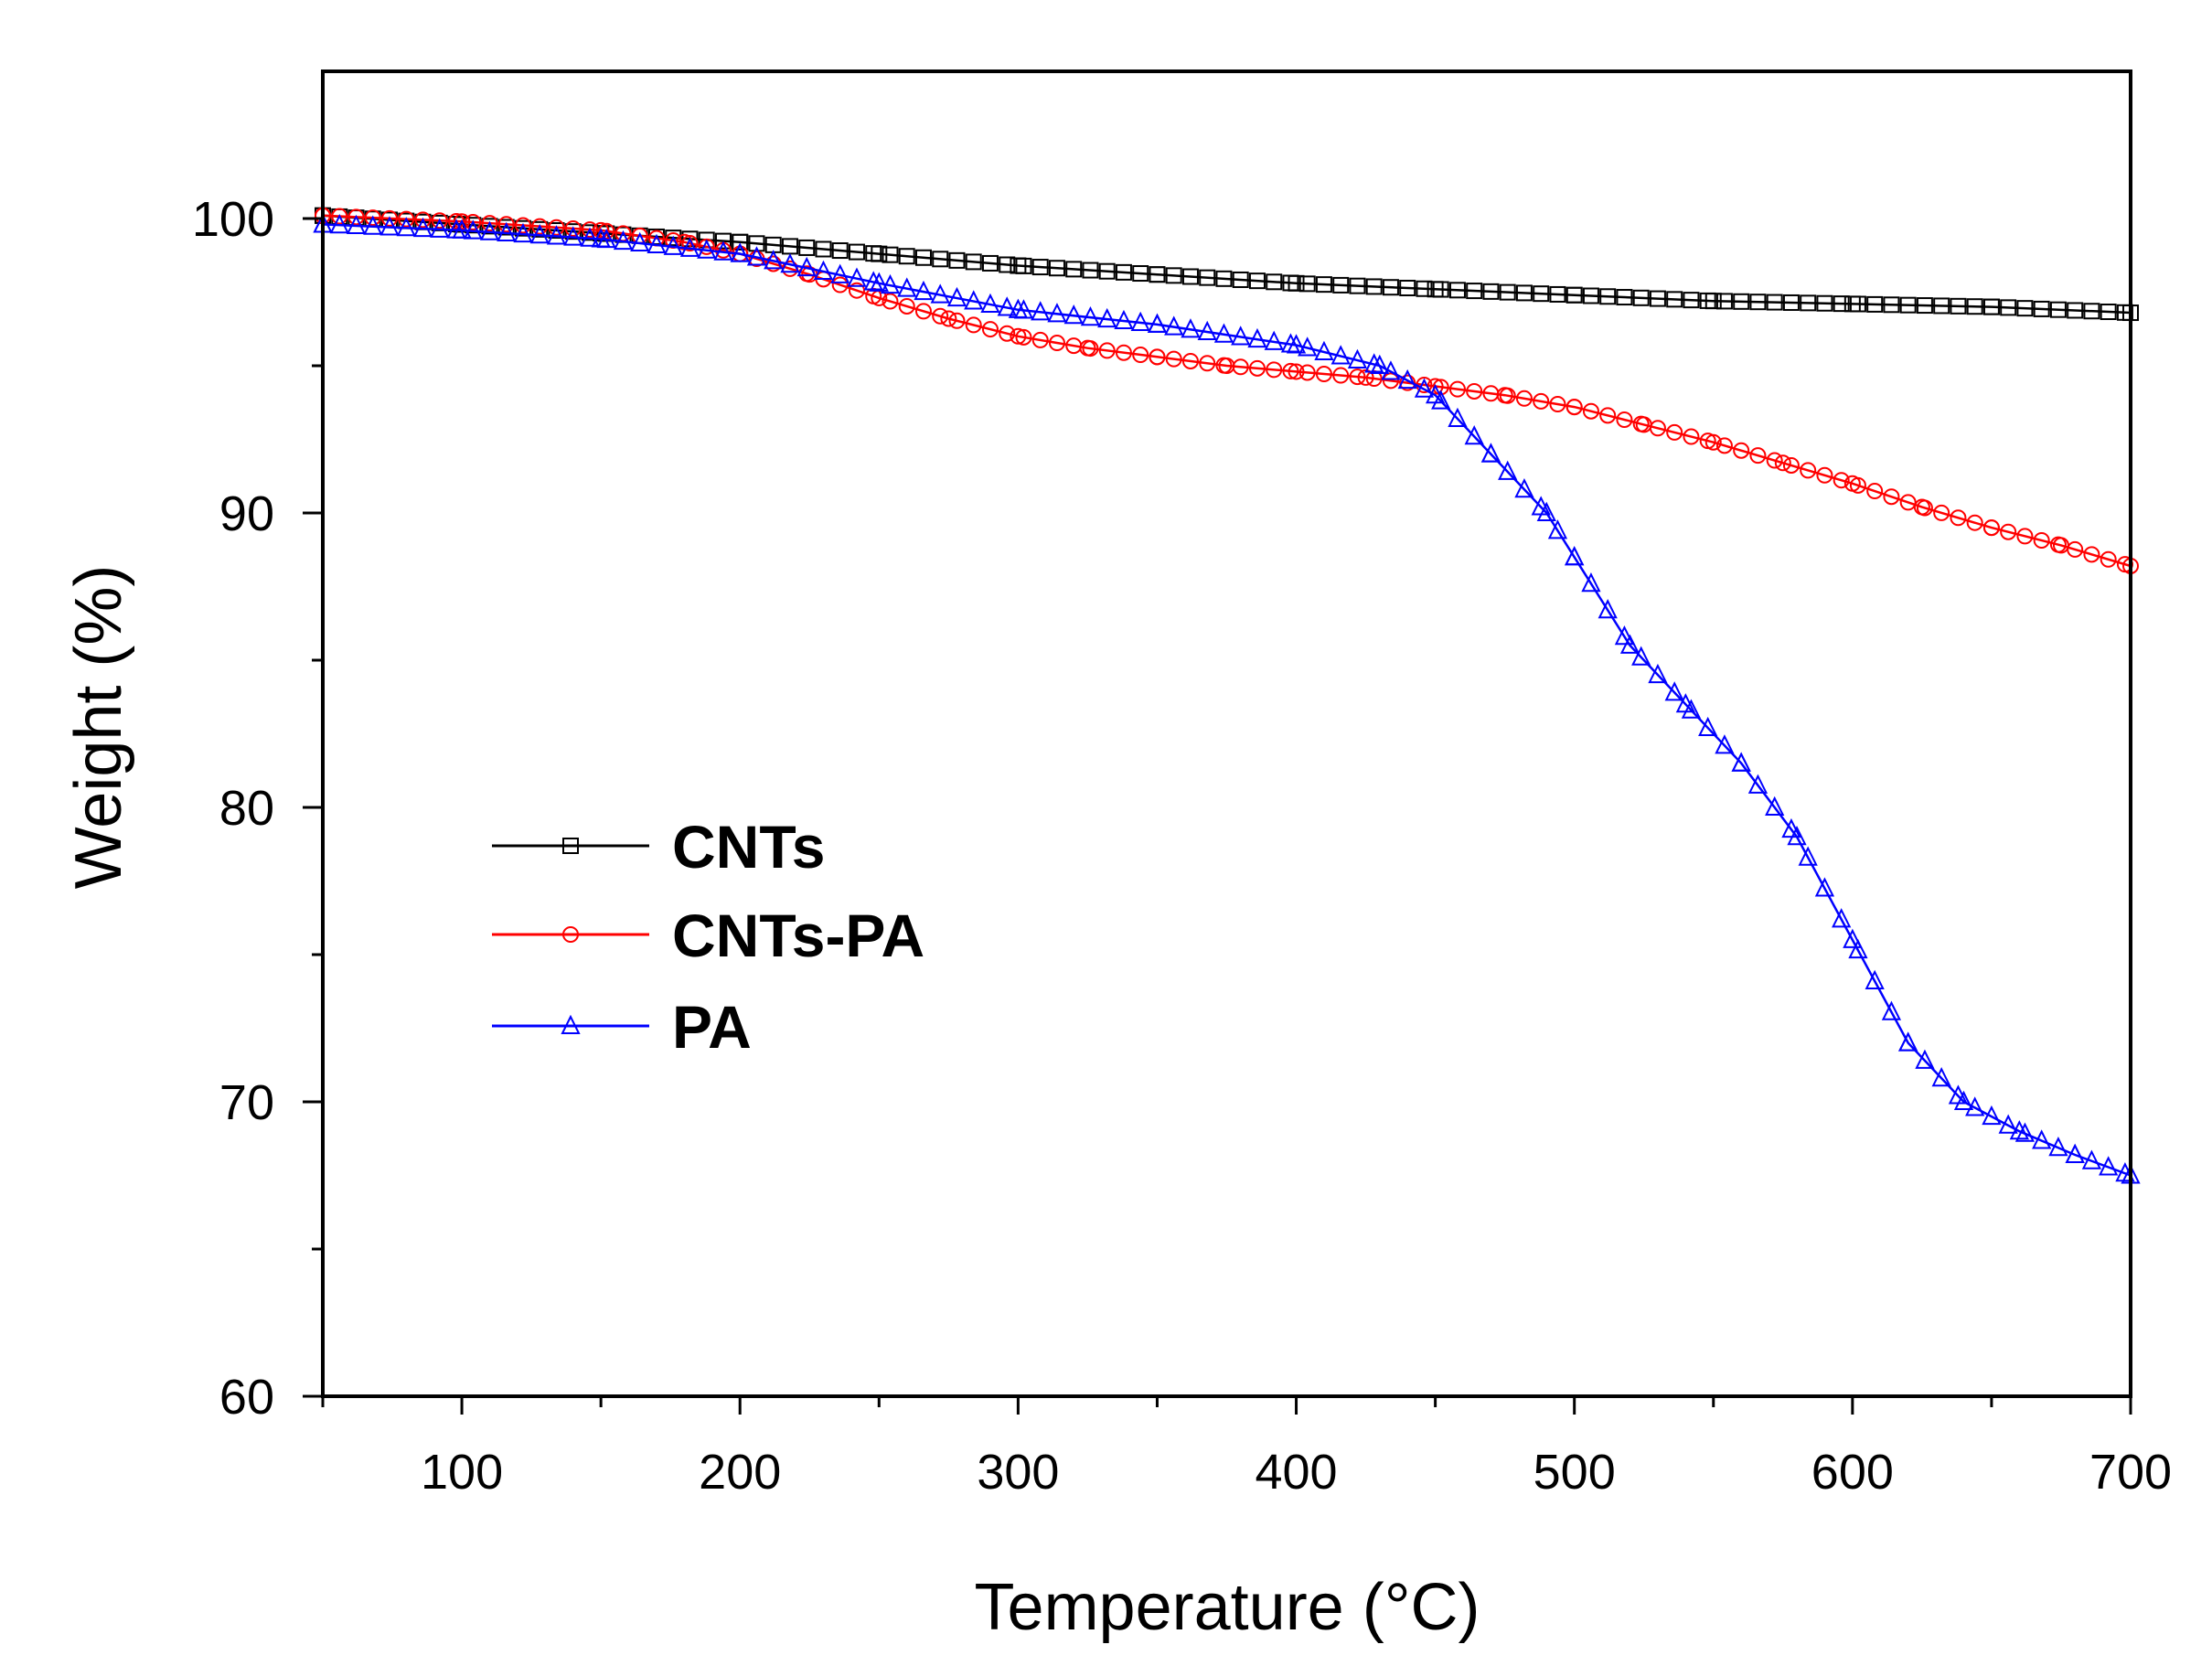 The image size is (2212, 1666). Describe the element at coordinates (571, 1024) in the screenshot. I see `legend-marker` at that location.